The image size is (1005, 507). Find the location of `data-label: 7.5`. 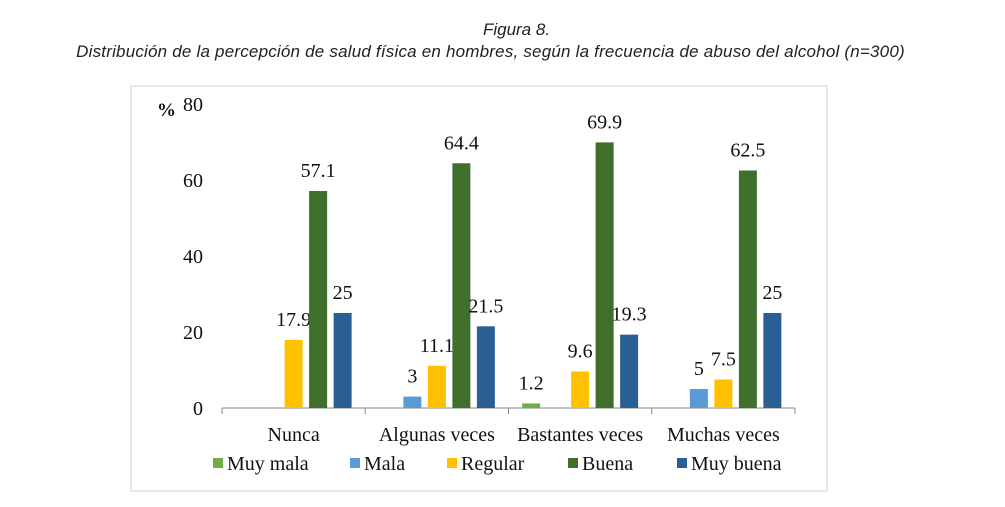

data-label: 7.5 is located at coordinates (723, 360).